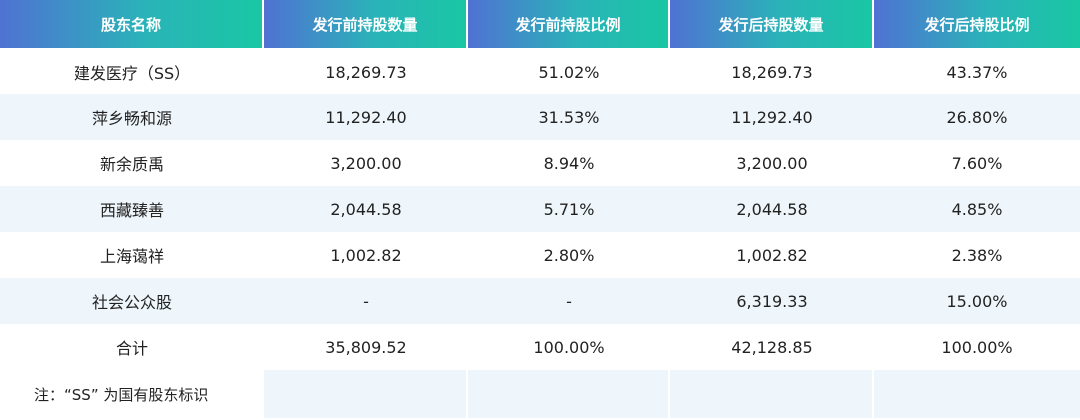  What do you see at coordinates (366, 209) in the screenshot?
I see `cell-pre-issue-shares: 2,044.58` at bounding box center [366, 209].